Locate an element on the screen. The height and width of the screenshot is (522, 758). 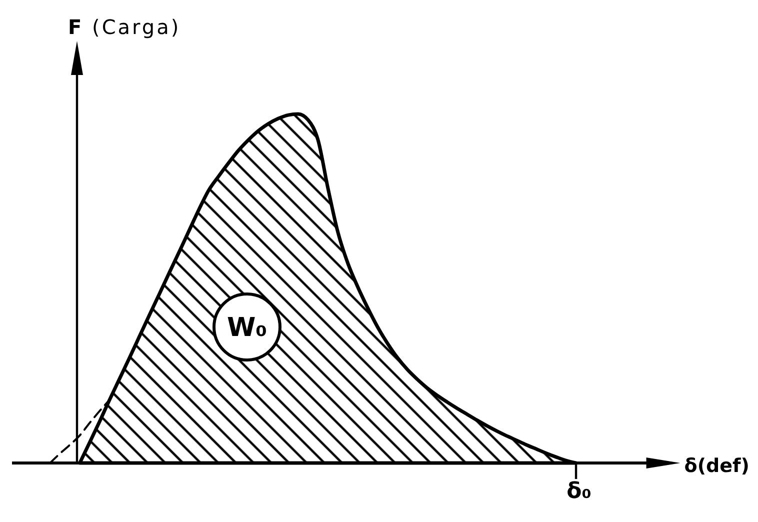
annotation: W₀ is located at coordinates (247, 328).